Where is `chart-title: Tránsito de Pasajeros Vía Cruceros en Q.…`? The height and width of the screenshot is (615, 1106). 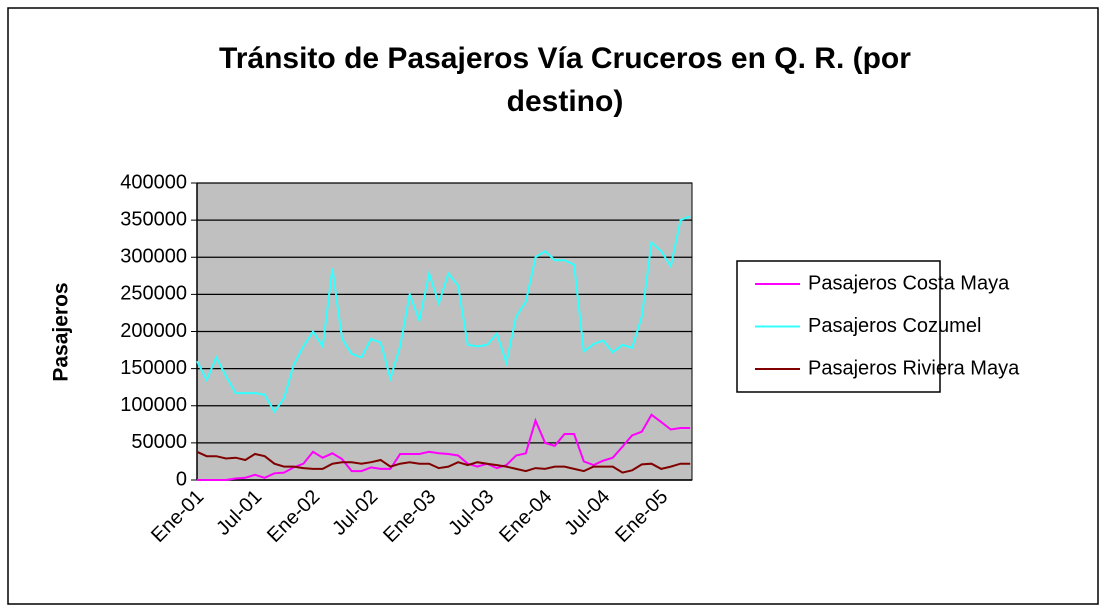
chart-title: Tránsito de Pasajeros Vía Cruceros en Q.… is located at coordinates (565, 80).